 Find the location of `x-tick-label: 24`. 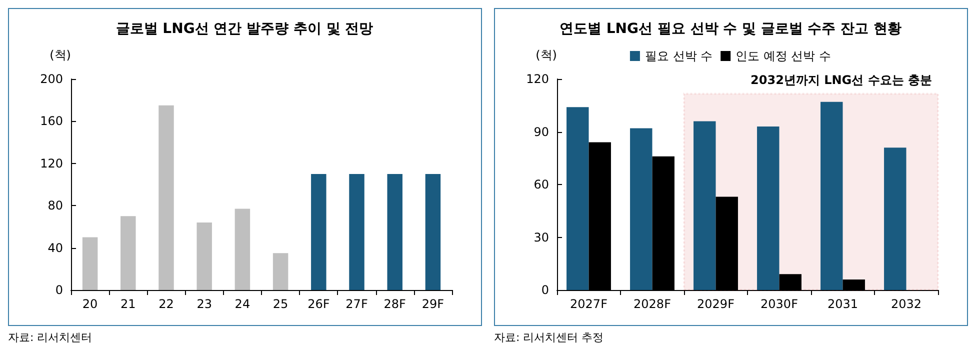

x-tick-label: 24 is located at coordinates (242, 304).